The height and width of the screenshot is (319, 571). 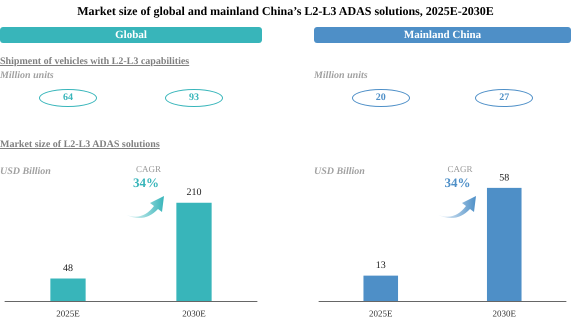 I want to click on data-label: 13, so click(x=381, y=266).